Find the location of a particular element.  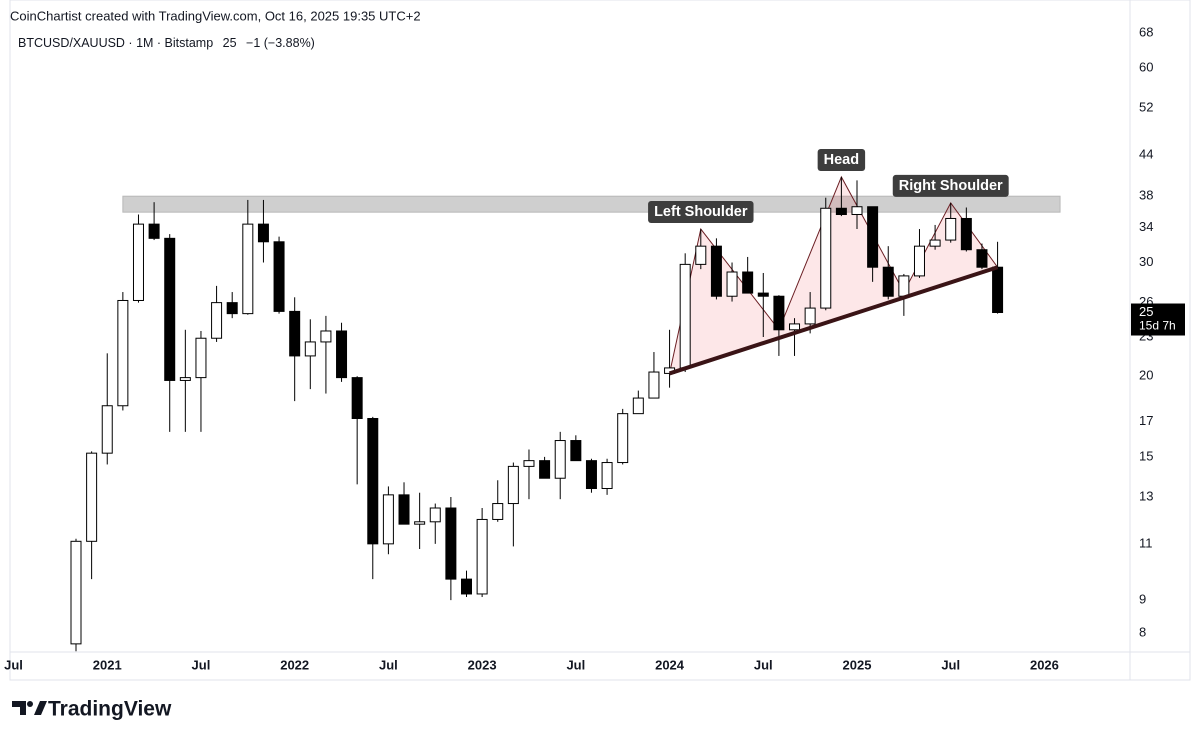

brand-logo is located at coordinates (29, 708).